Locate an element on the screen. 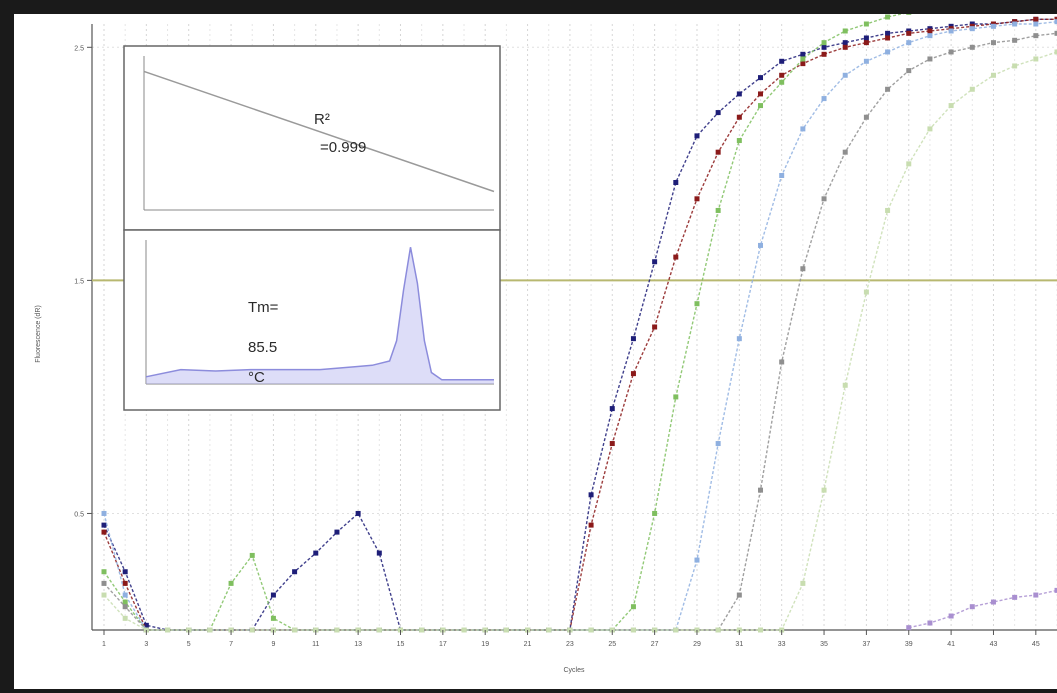 The image size is (1057, 693). y-tick-label: 1.5 is located at coordinates (79, 281).